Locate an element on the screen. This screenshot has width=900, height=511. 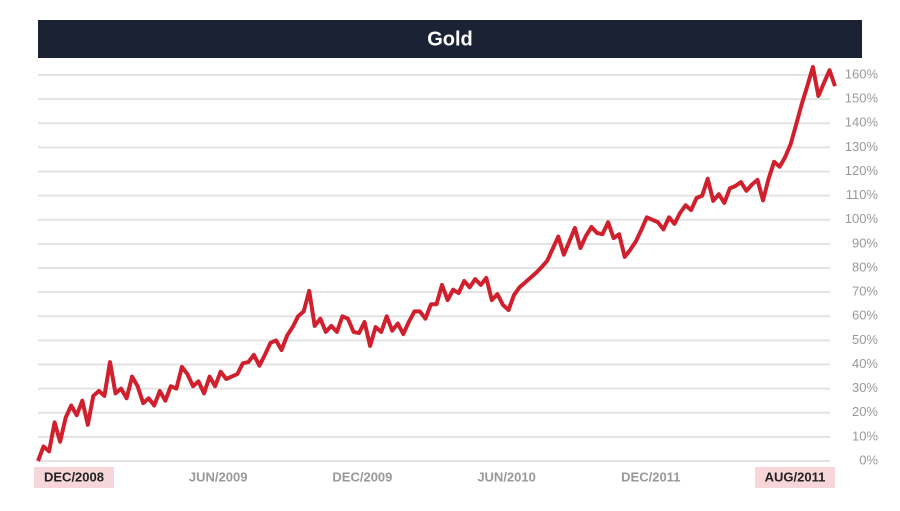
chart-title: Gold is located at coordinates (450, 39).